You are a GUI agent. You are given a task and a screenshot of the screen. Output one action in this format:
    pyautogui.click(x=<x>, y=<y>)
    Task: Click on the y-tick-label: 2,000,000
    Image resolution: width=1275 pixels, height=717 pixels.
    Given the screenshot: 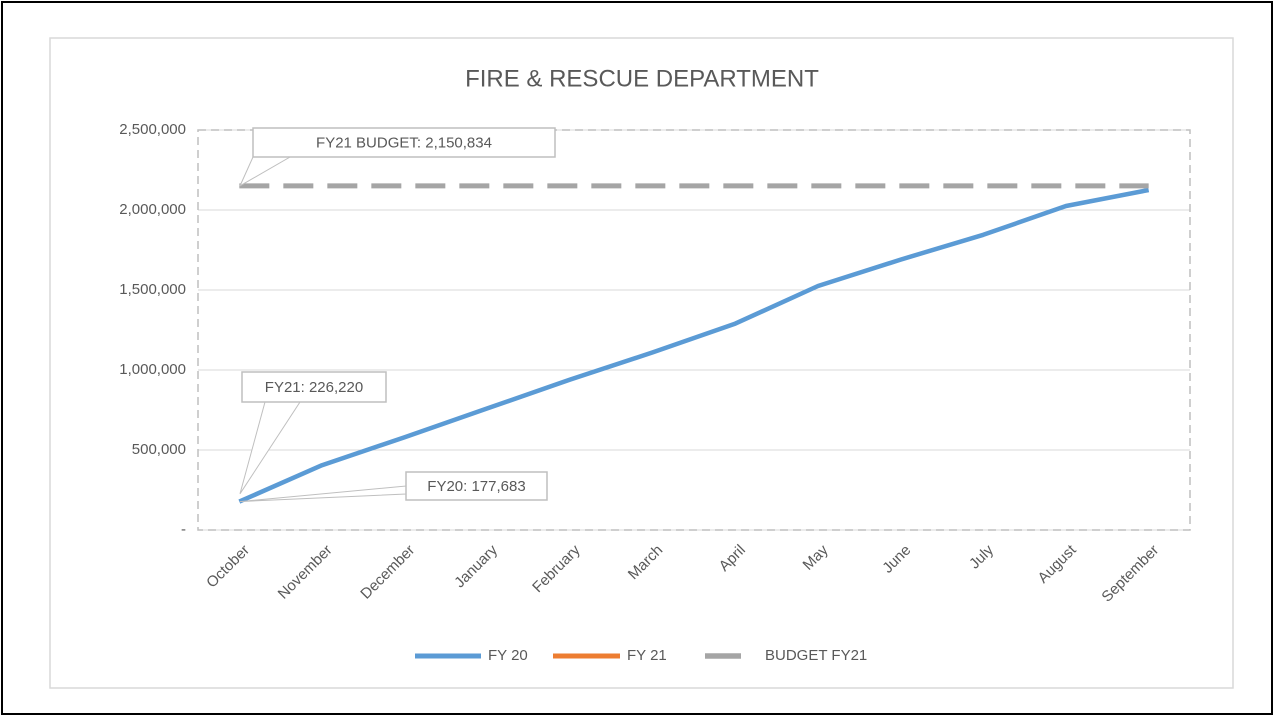 What is the action you would take?
    pyautogui.click(x=152, y=209)
    